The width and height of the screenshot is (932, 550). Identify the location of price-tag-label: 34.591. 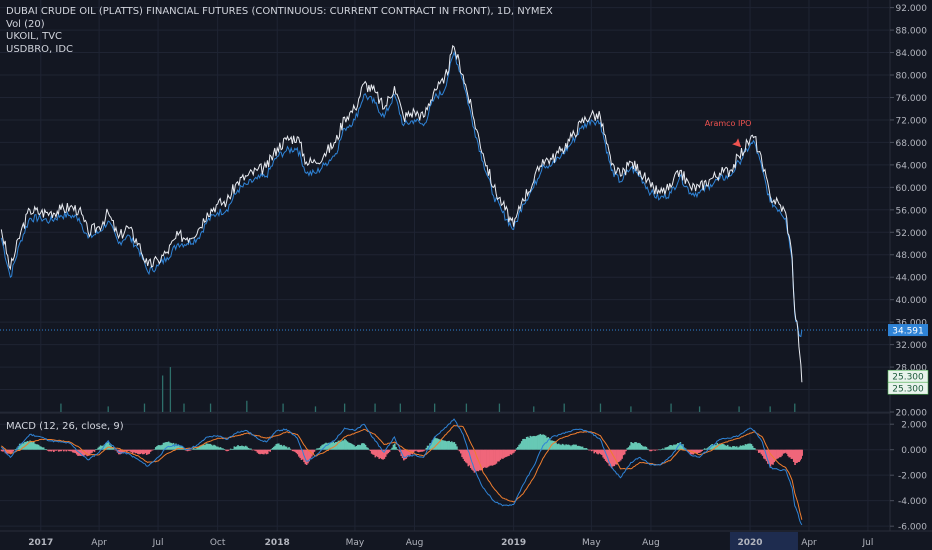
(908, 332).